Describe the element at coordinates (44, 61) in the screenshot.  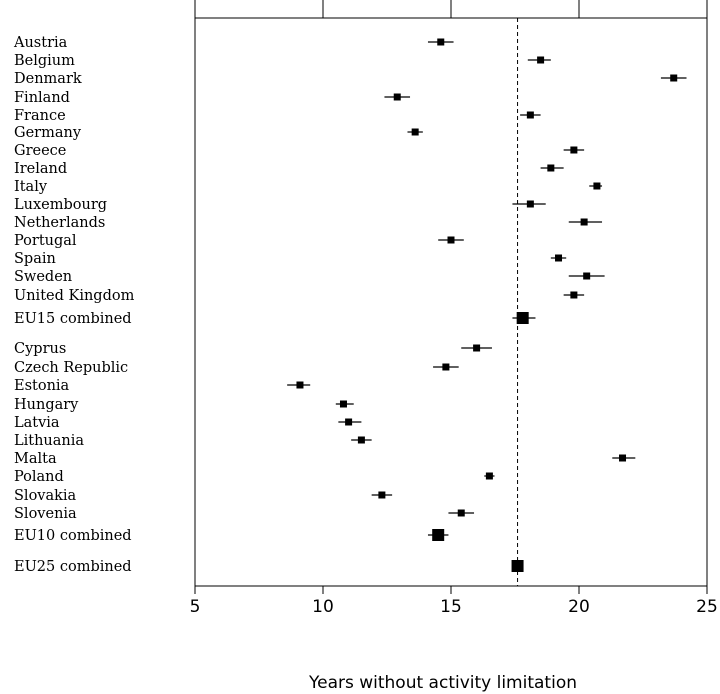
I see `row-label: Belgium` at that location.